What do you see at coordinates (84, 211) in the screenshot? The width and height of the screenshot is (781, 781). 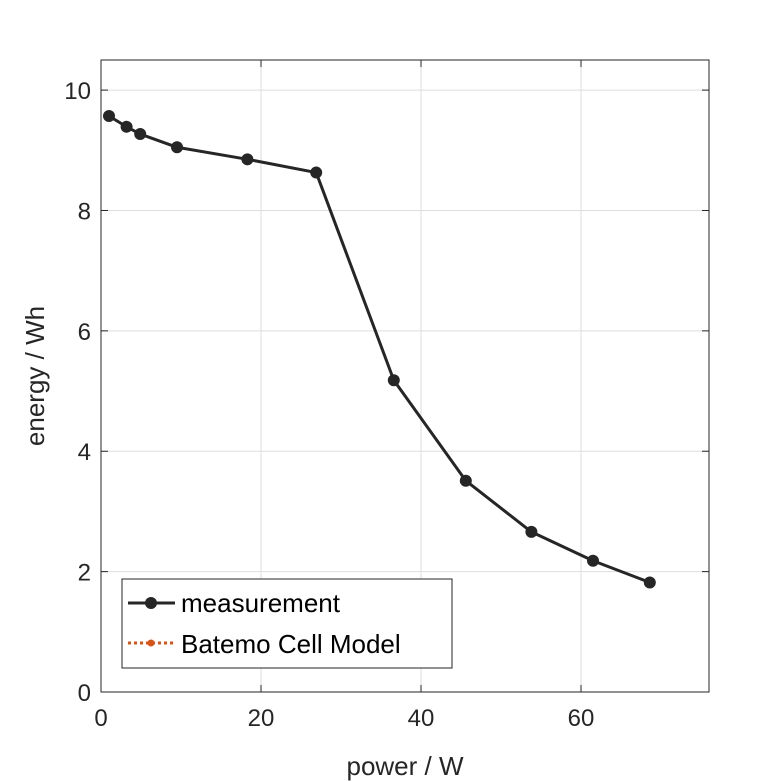 I see `y-tick-label: 8` at bounding box center [84, 211].